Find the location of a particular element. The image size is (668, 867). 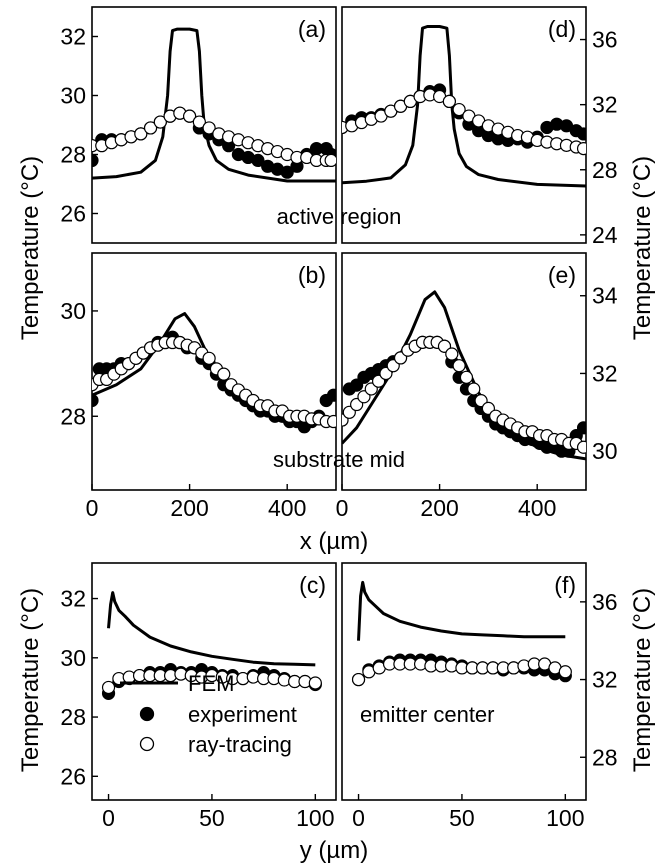

y-axis-title-right-top: Temperature (°C) is located at coordinates (642, 248).